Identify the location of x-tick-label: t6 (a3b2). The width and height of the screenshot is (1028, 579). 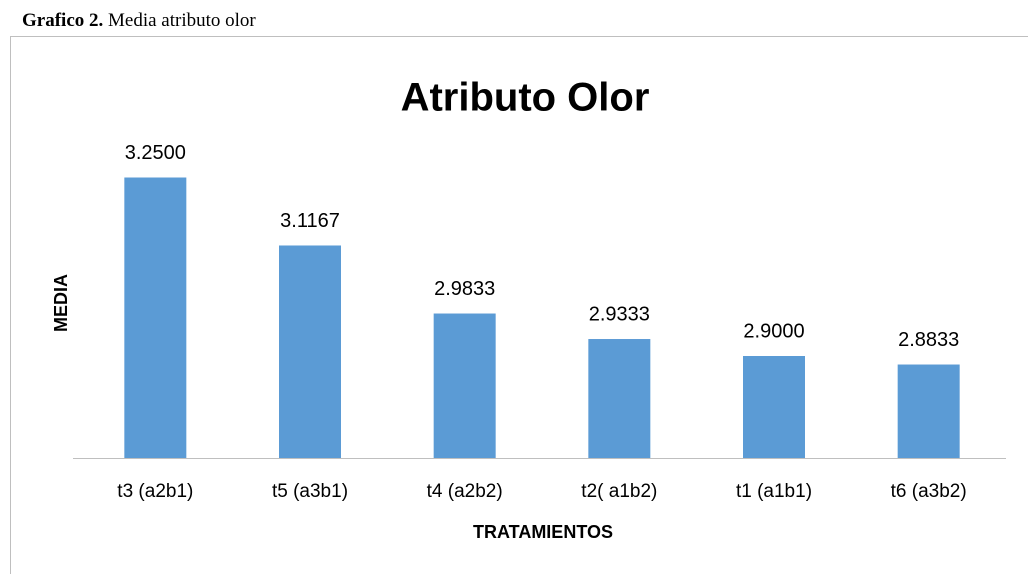
(929, 491).